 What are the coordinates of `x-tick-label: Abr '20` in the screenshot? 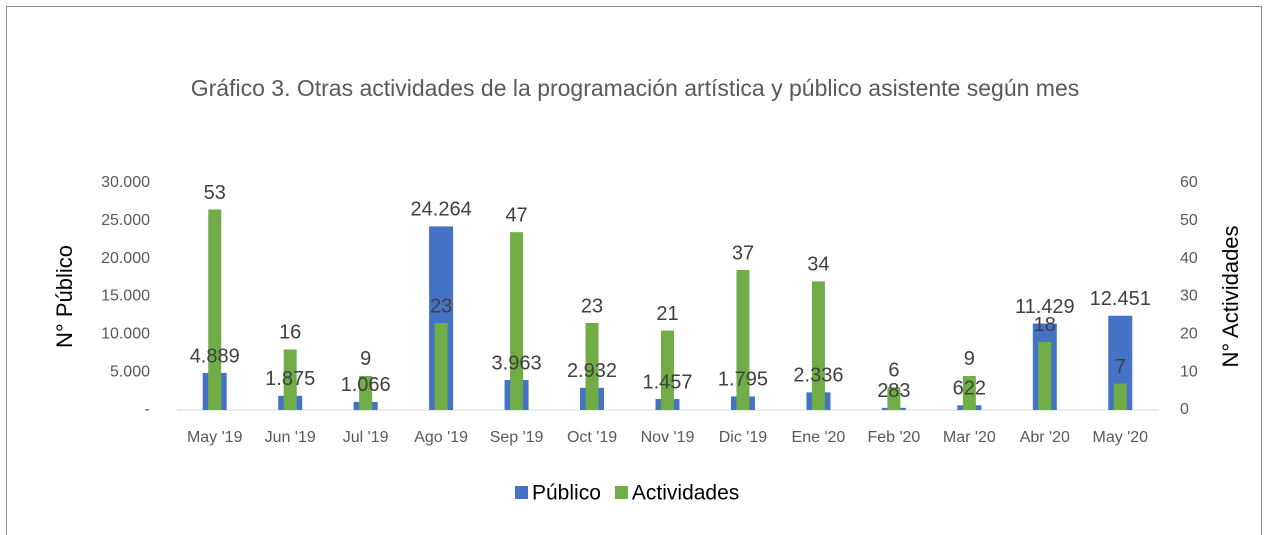 It's located at (1045, 437).